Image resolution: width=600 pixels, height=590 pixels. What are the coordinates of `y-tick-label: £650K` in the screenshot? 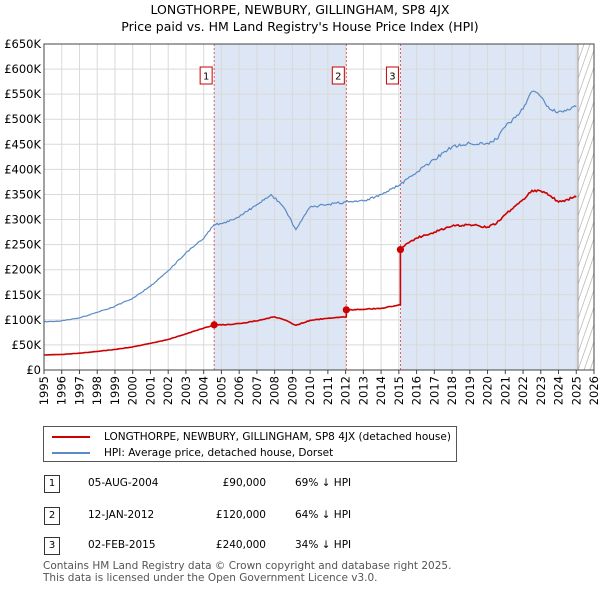 It's located at (22, 44).